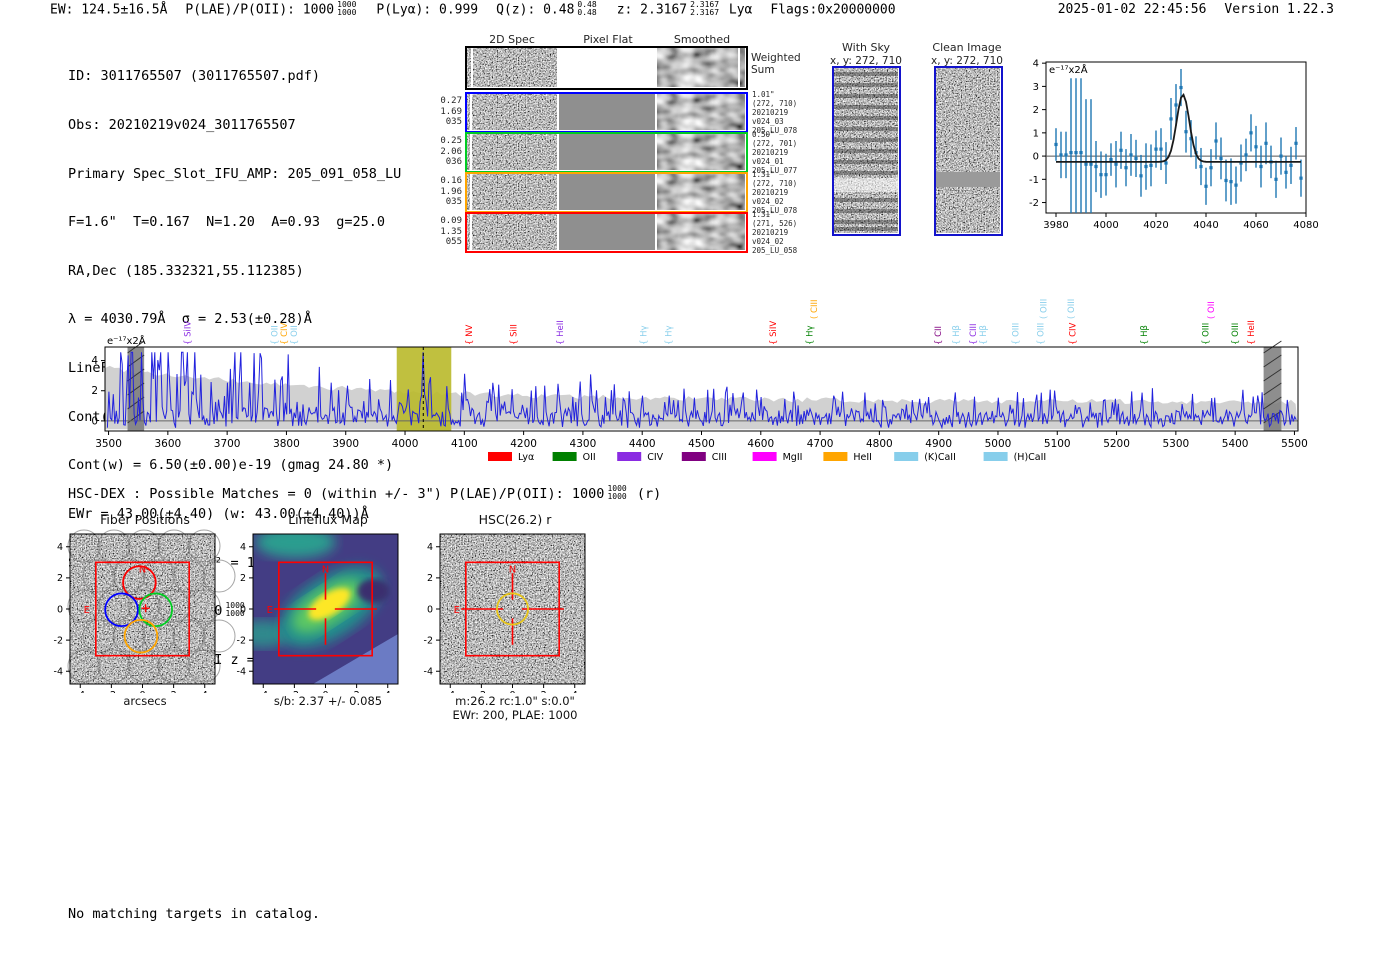  I want to click on svg-text: 4300, so click(583, 444).